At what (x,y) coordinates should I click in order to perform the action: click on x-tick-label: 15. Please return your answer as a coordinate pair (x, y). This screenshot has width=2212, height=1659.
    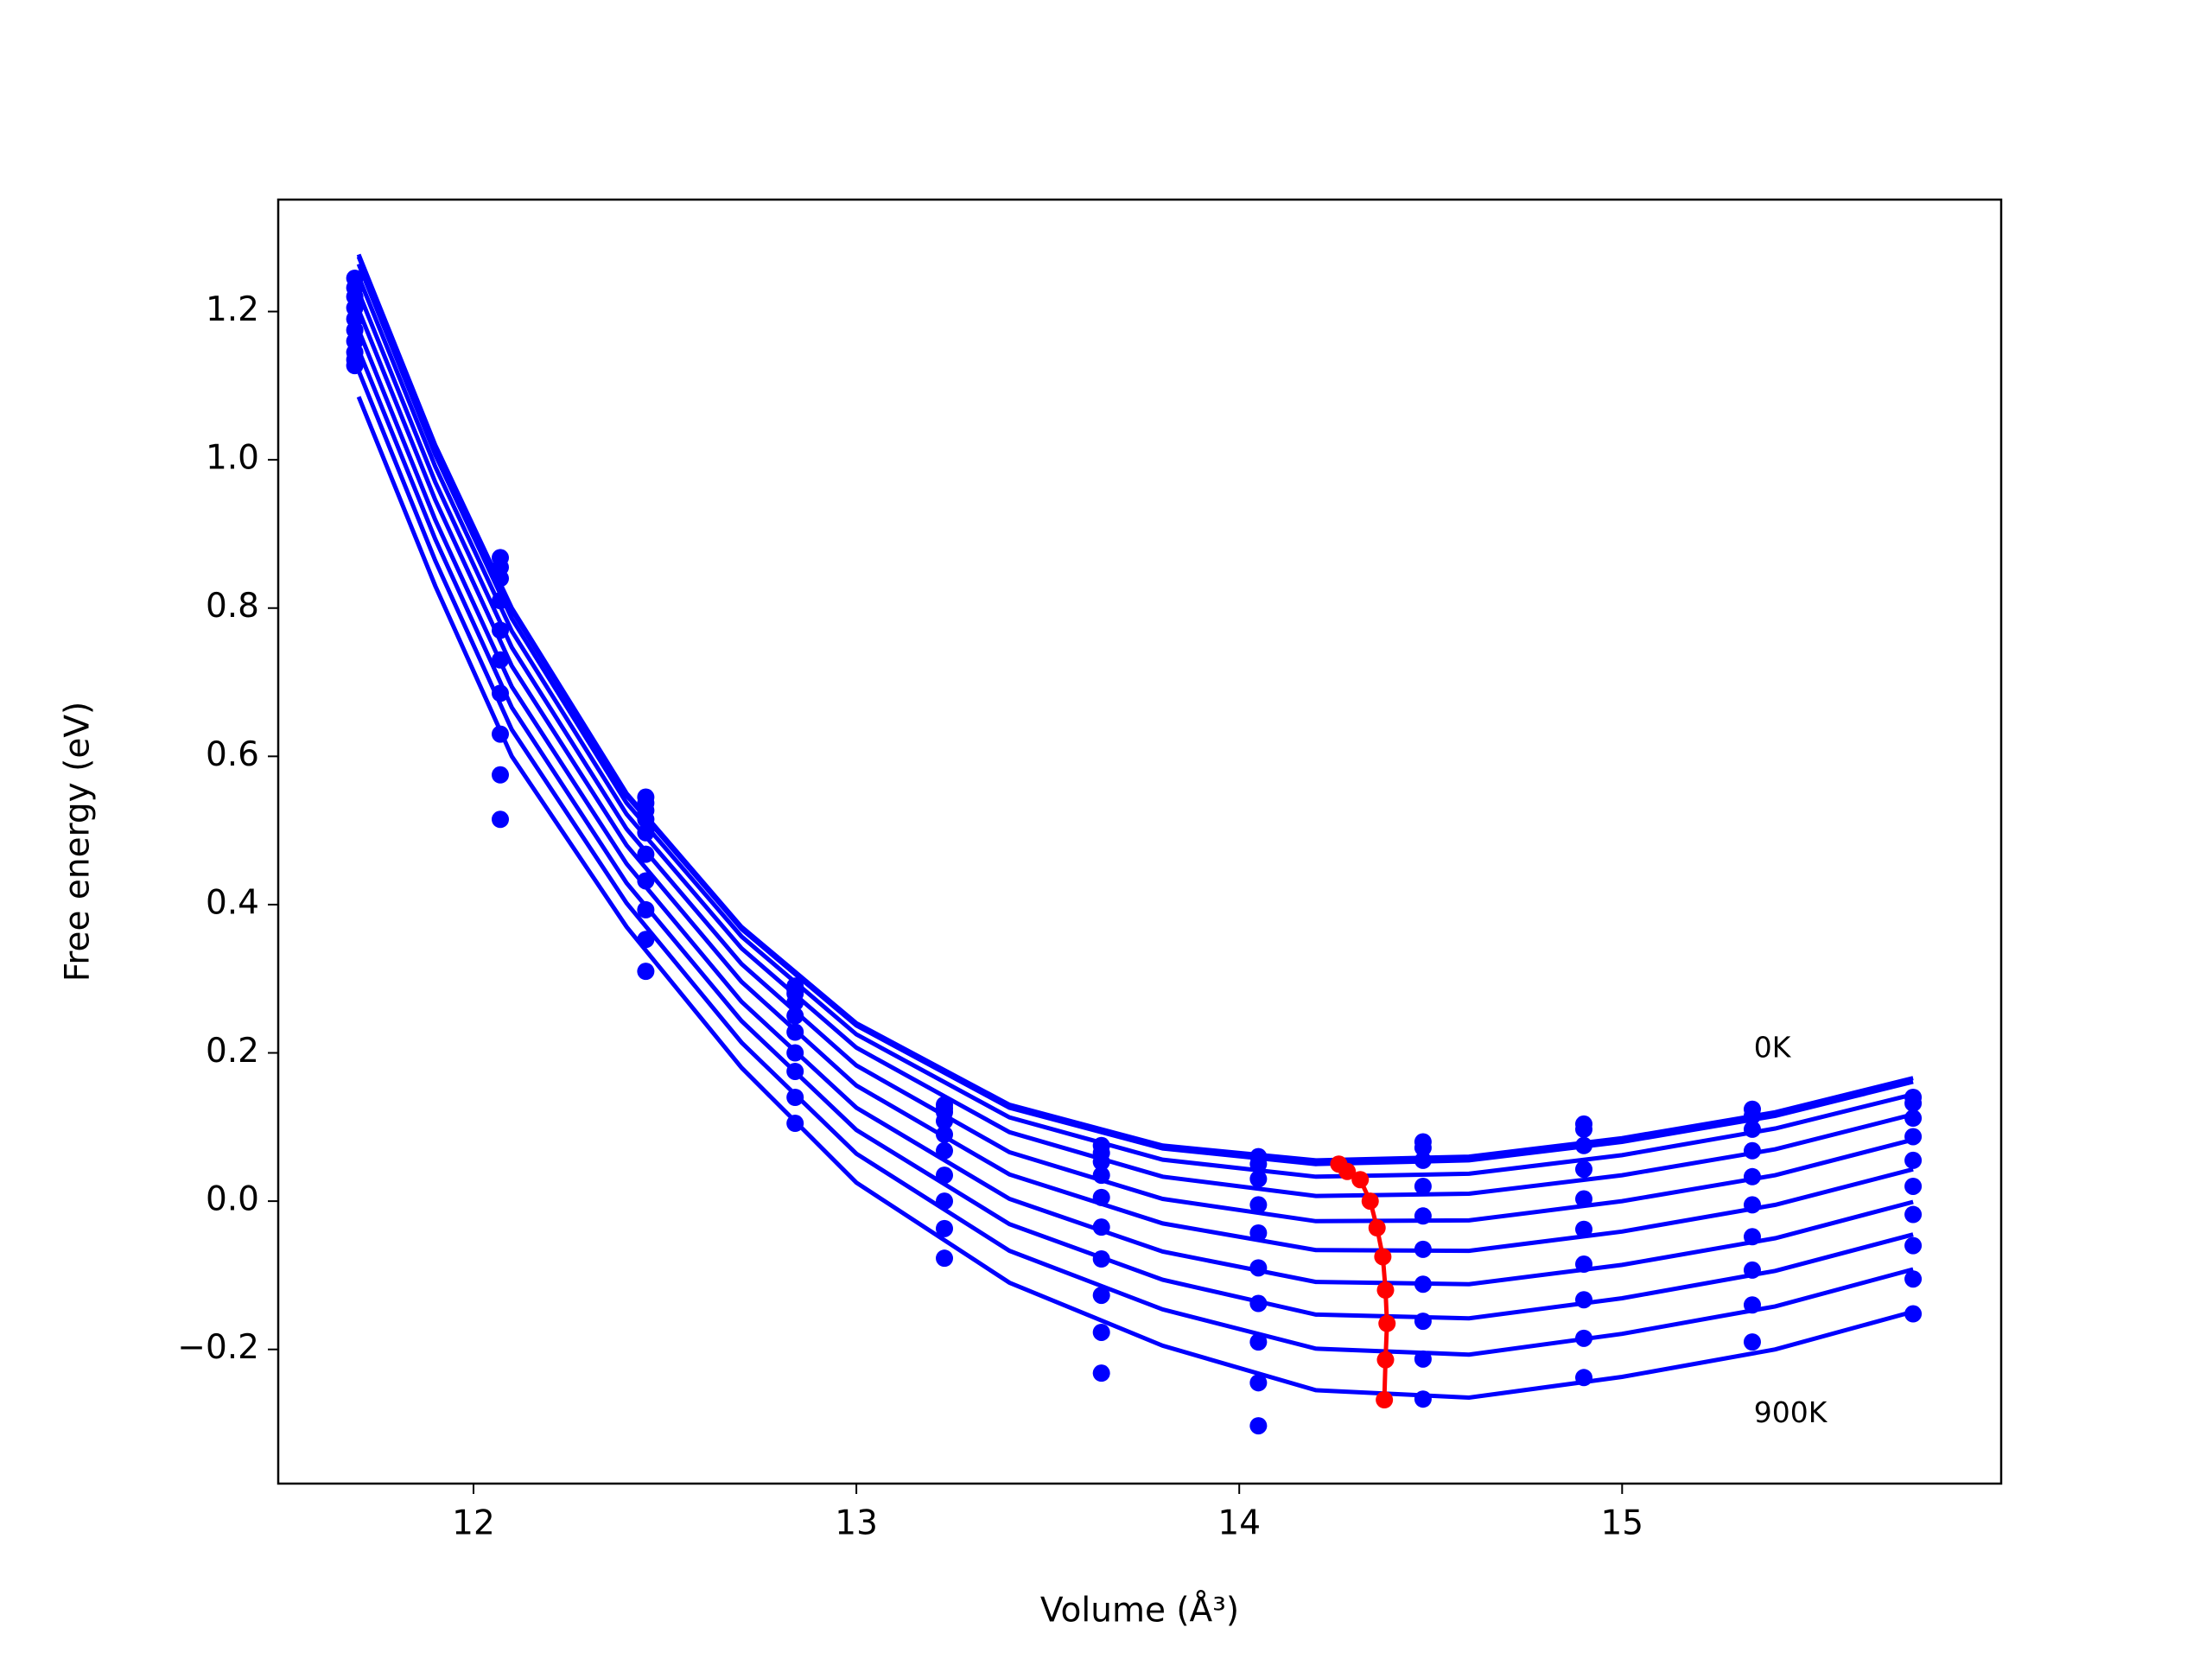
    Looking at the image, I should click on (1621, 1523).